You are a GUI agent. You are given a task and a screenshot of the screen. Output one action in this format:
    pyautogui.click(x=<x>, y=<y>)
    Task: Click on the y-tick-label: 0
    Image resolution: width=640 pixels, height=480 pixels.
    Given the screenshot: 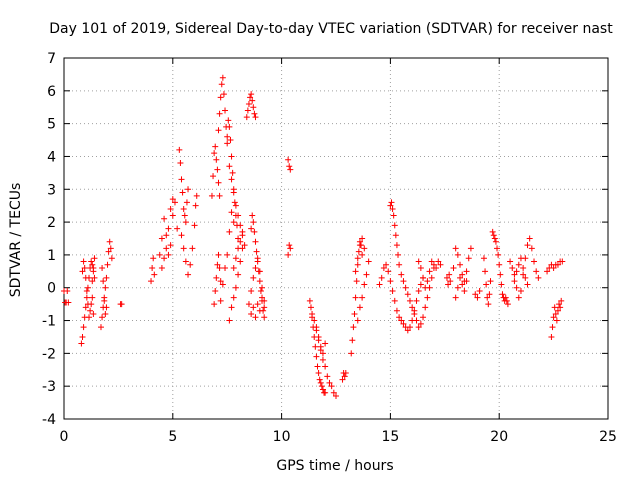 What is the action you would take?
    pyautogui.click(x=51, y=289)
    